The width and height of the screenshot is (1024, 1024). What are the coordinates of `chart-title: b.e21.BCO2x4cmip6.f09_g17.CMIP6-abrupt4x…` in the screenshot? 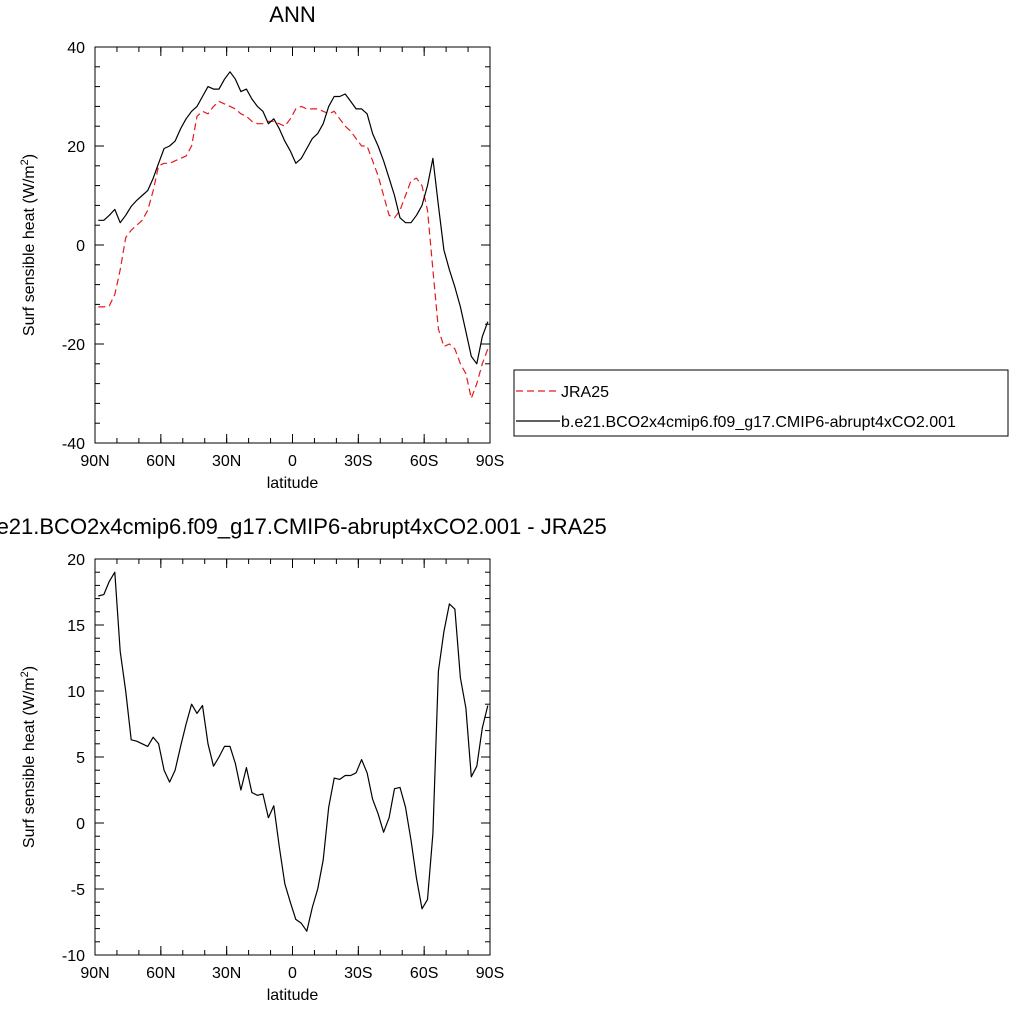 It's located at (303, 526).